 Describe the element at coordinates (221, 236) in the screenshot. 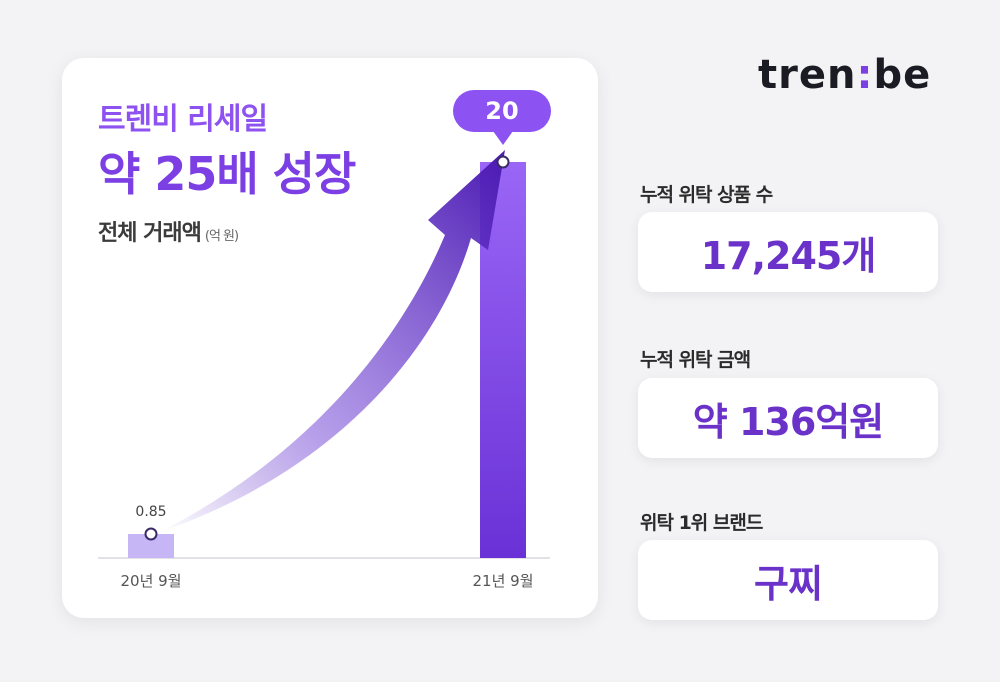

I see `caption-unit: (억 원)` at that location.